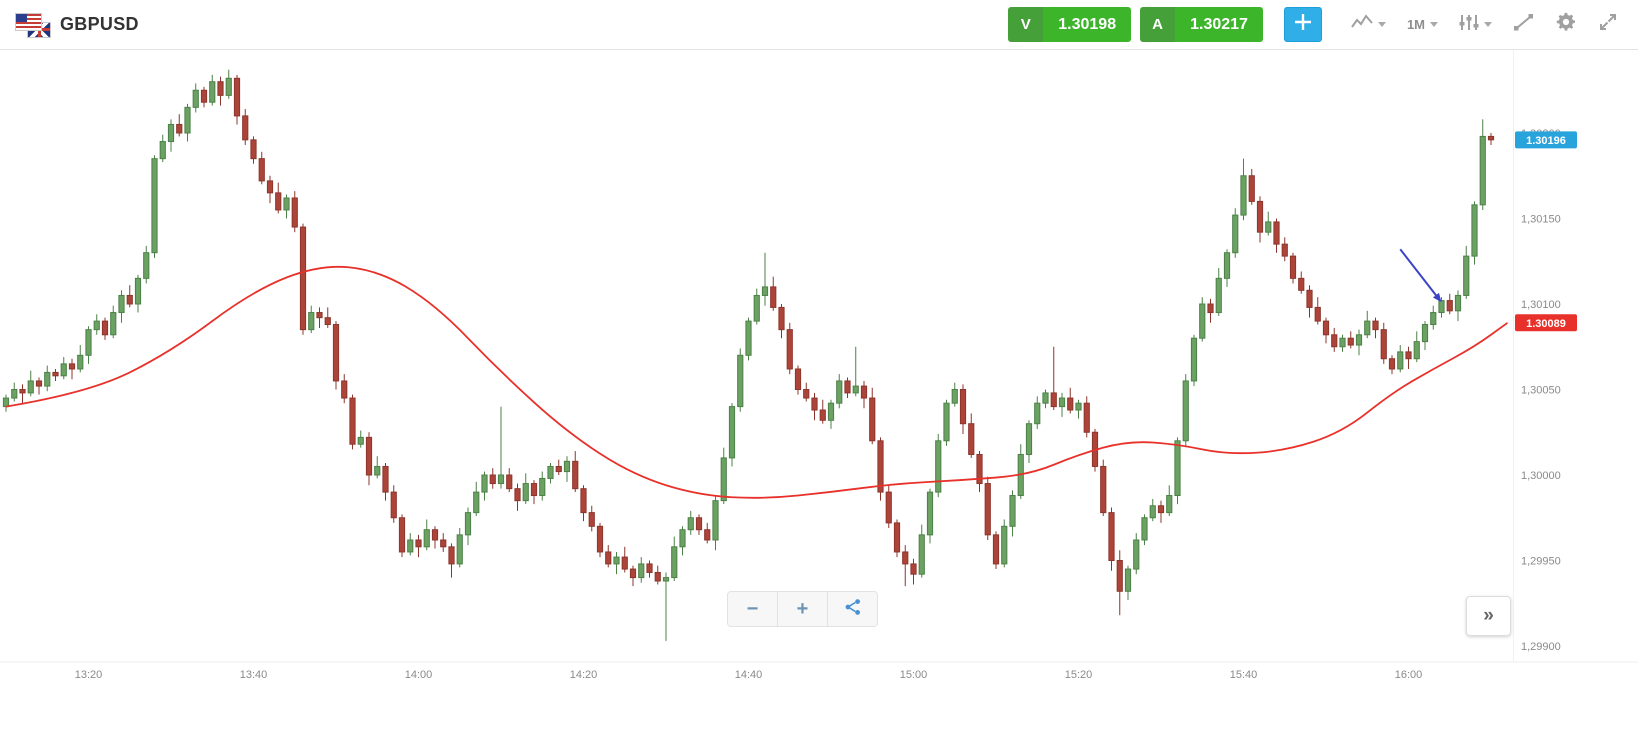 Image resolution: width=1638 pixels, height=729 pixels. What do you see at coordinates (1302, 24) in the screenshot?
I see `crosshair-tool-button` at bounding box center [1302, 24].